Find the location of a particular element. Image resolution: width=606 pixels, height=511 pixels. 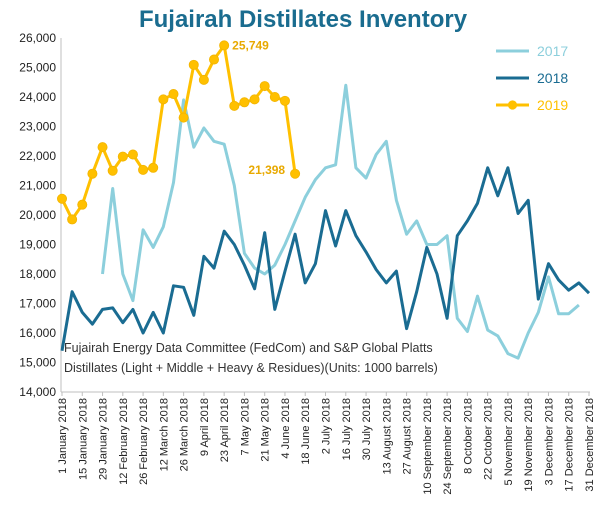

x-tick-label: 22 October 2018 is located at coordinates (489, 439).